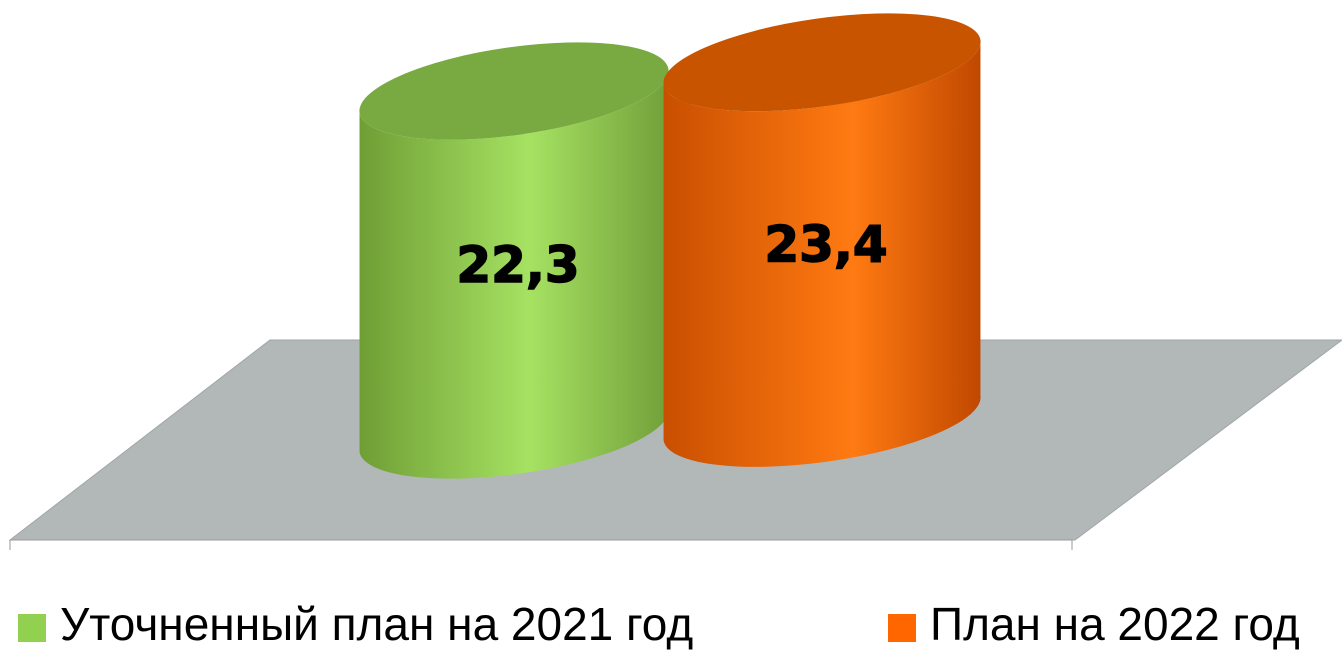 The height and width of the screenshot is (651, 1342). I want to click on data-label: 23,4, so click(825, 245).